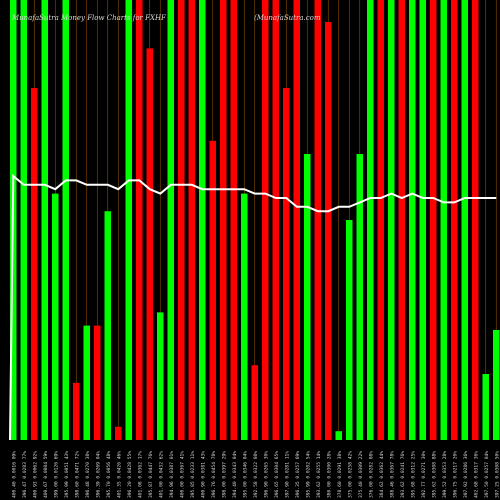  Describe the element at coordinates (392, 474) in the screenshot. I see `x-tick-label: 388.46 0.0367 78%` at that location.